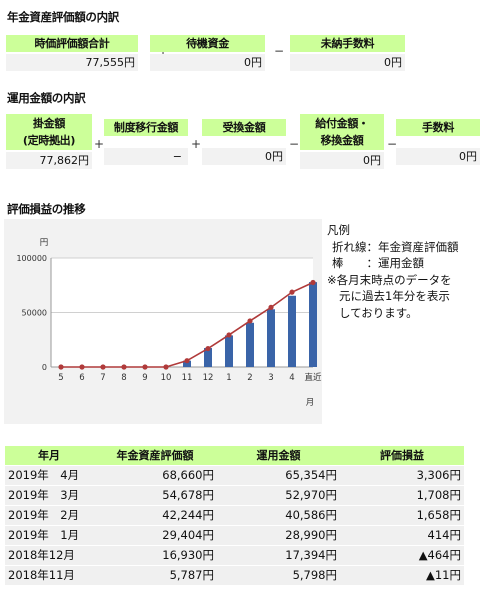 This screenshot has height=595, width=480. I want to click on y-axis-label: 円, so click(44, 243).